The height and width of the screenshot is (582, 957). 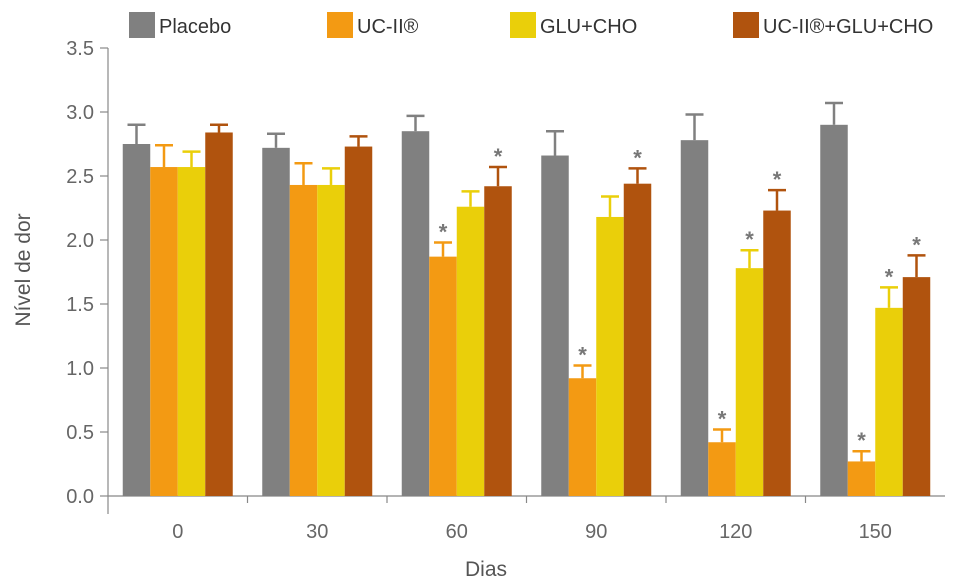 What do you see at coordinates (23, 269) in the screenshot?
I see `y-axis-title: Nível de dor` at bounding box center [23, 269].